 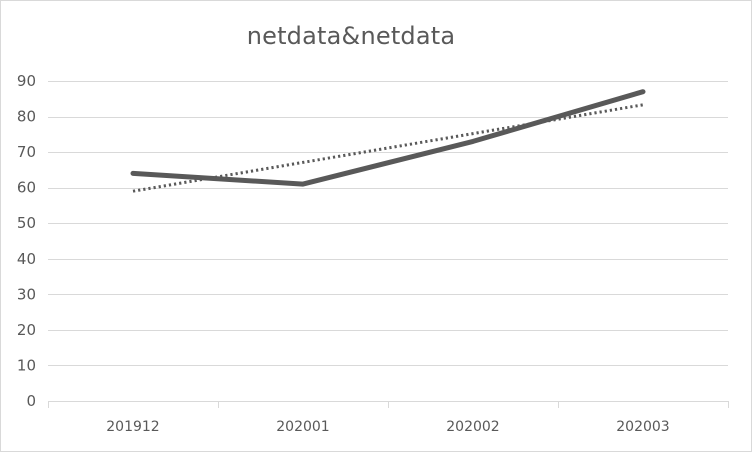 I want to click on y-tick-label: 70, so click(x=26, y=152).